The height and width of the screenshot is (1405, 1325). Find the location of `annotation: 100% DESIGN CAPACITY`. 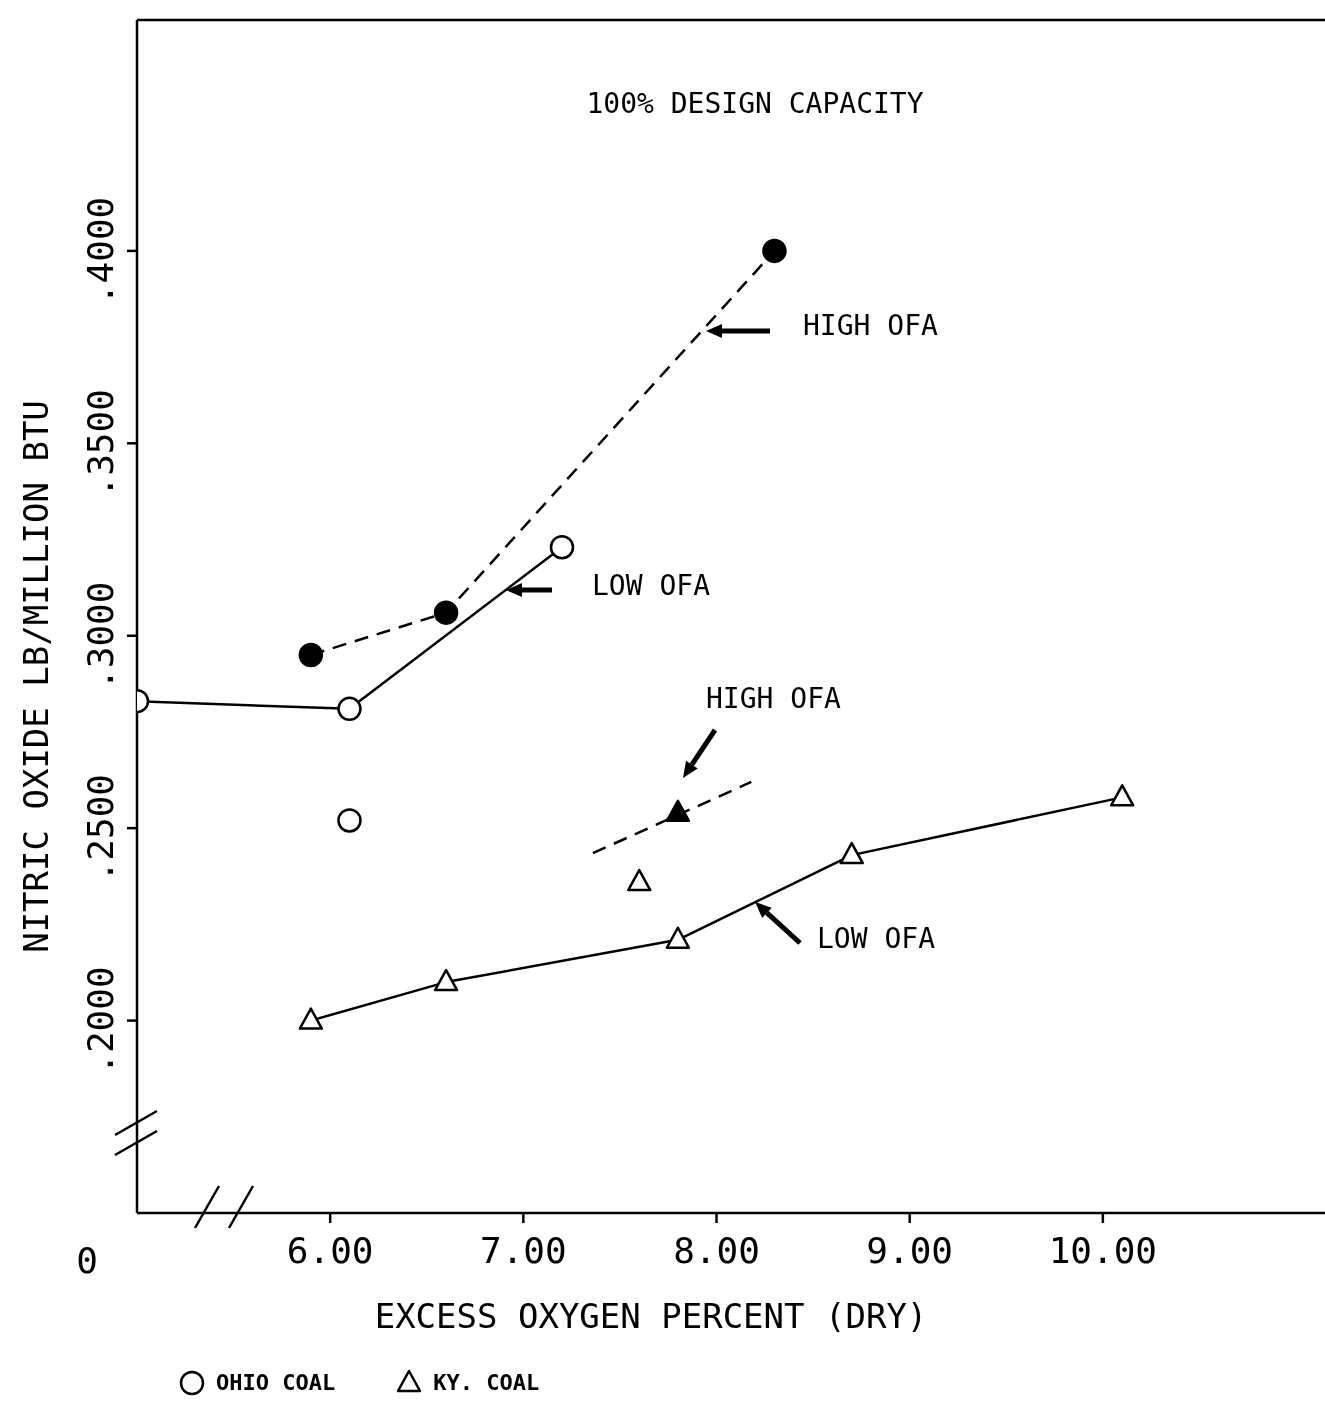

annotation: 100% DESIGN CAPACITY is located at coordinates (755, 103).